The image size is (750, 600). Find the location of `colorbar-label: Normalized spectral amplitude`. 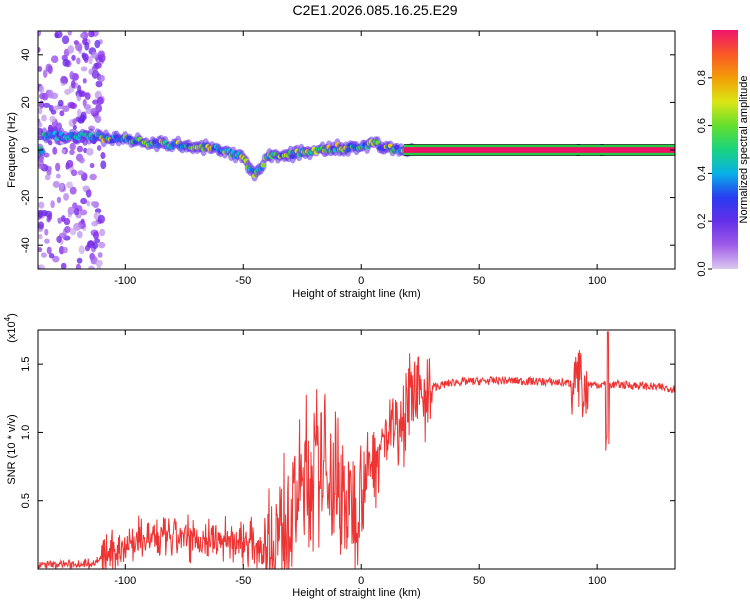

colorbar-label: Normalized spectral amplitude is located at coordinates (744, 150).